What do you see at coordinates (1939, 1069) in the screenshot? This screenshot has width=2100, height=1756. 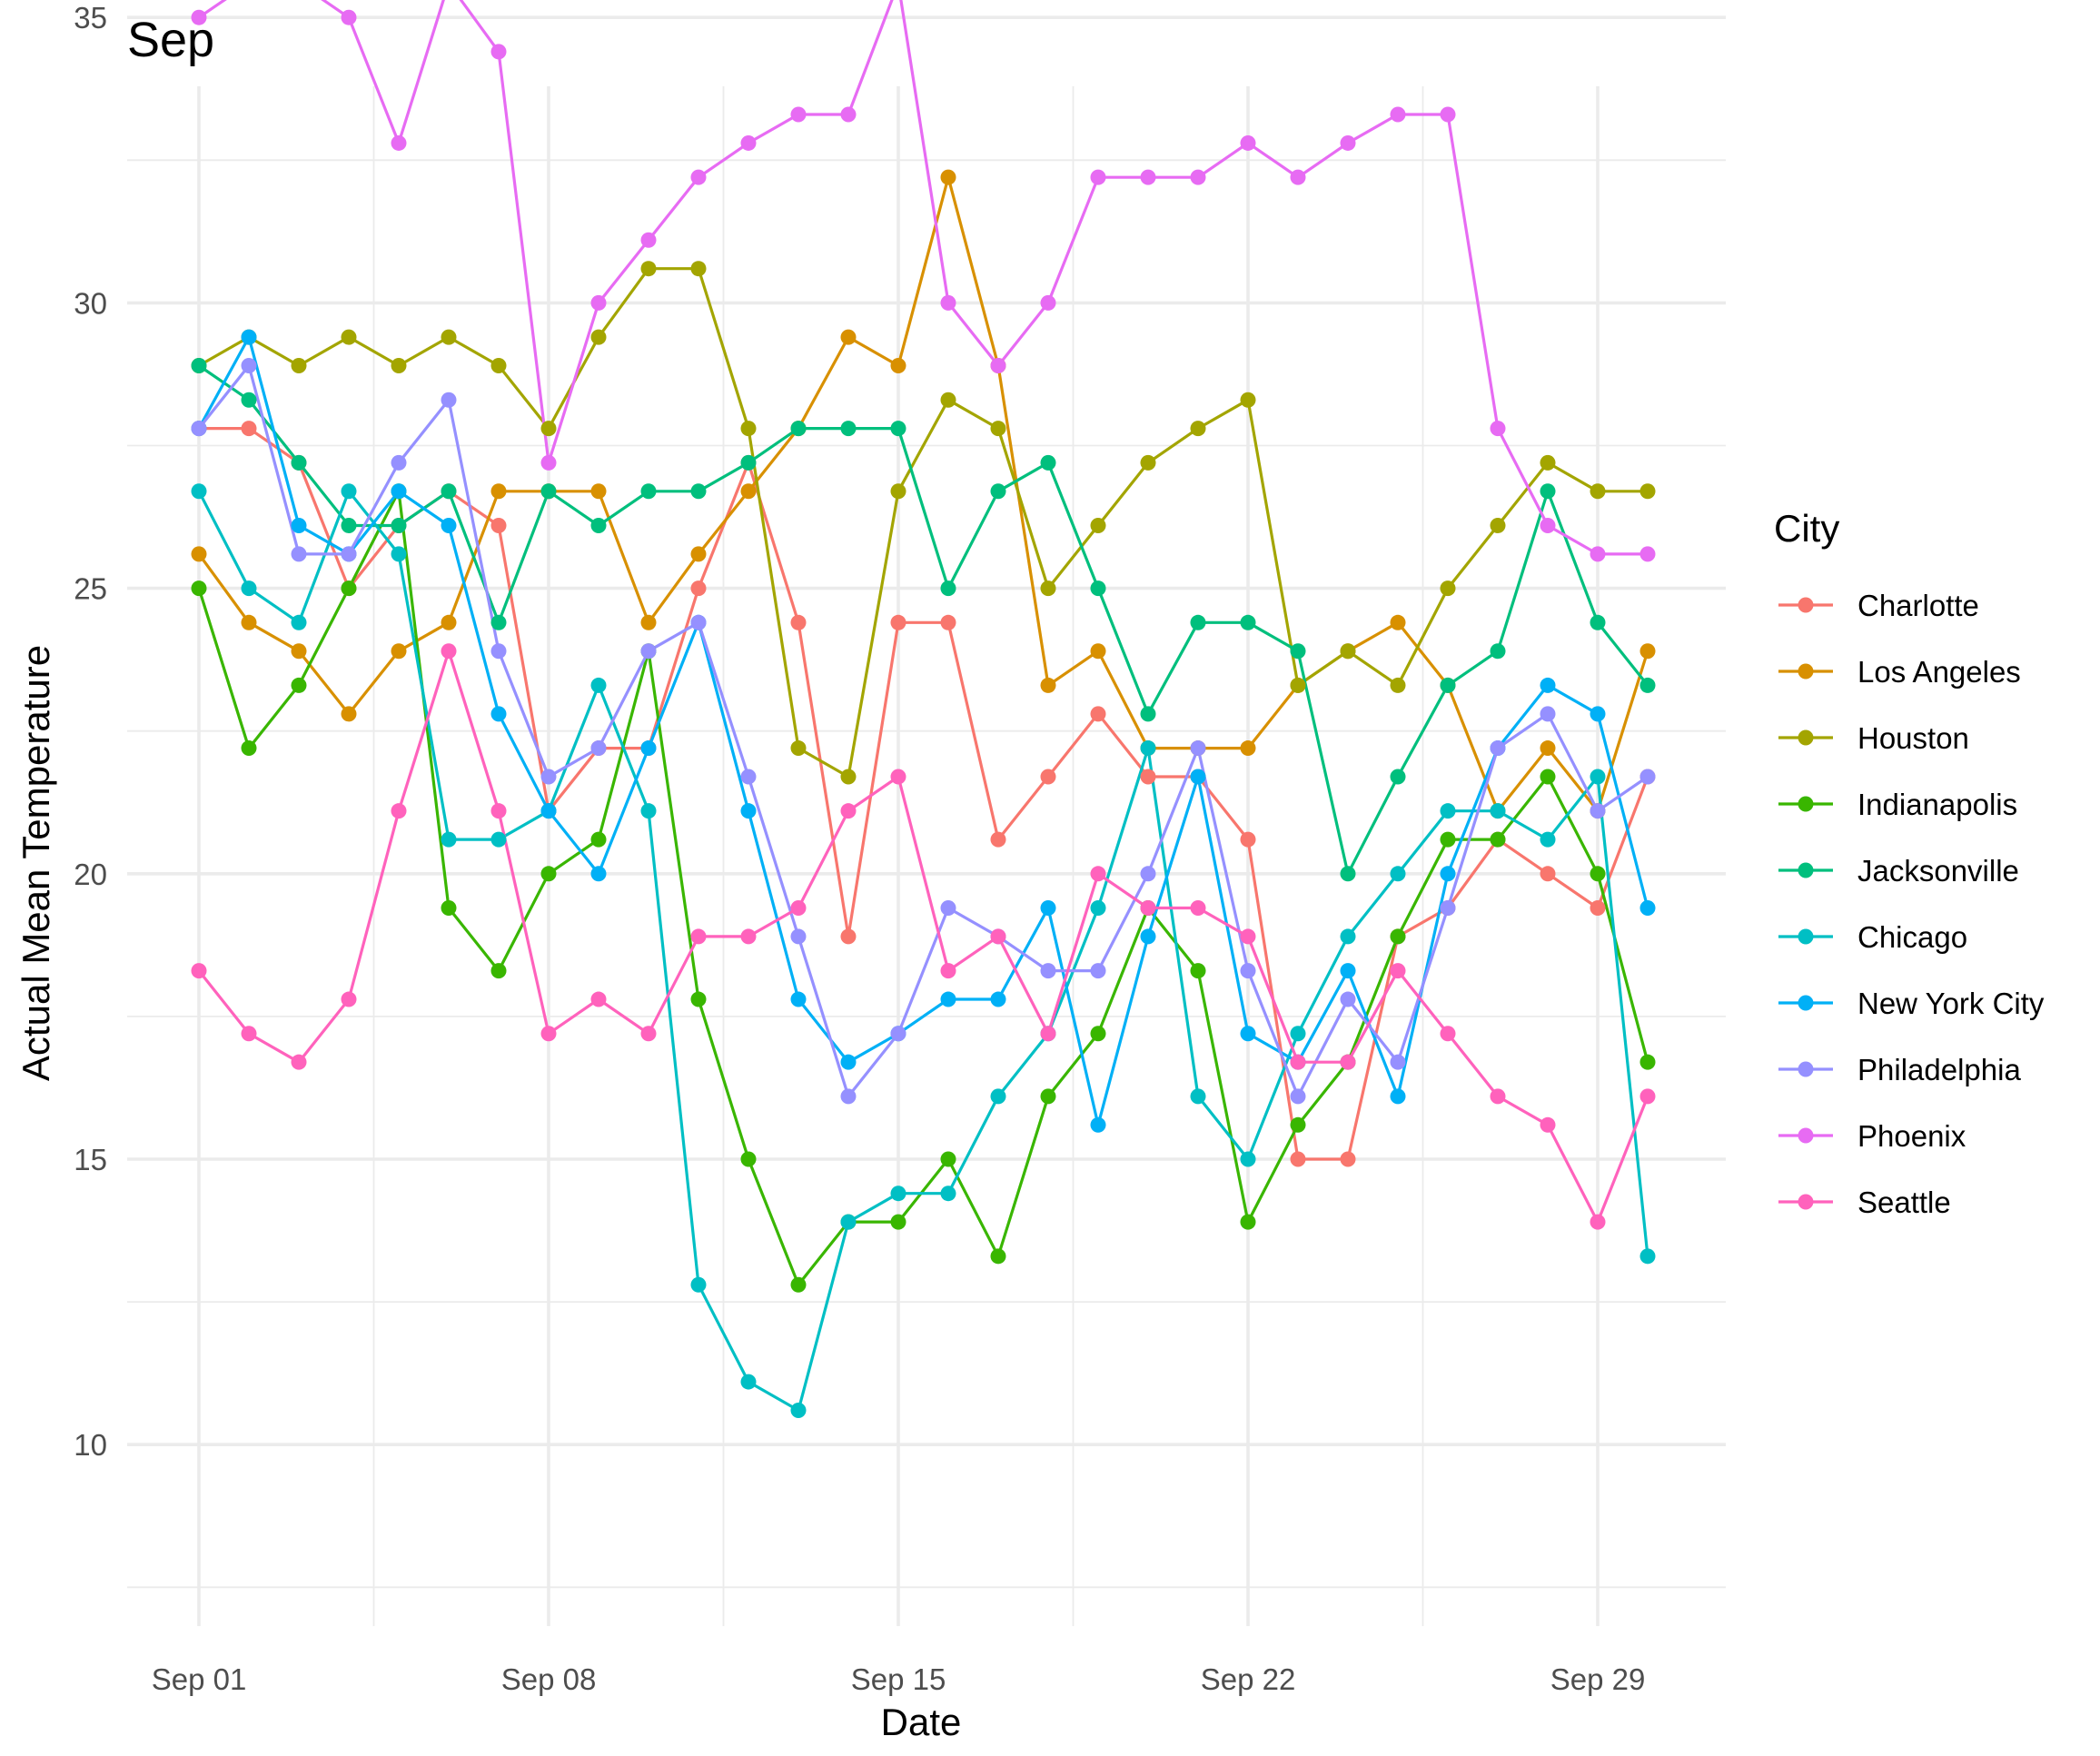 I see `legend-label: Philadelphia` at bounding box center [1939, 1069].